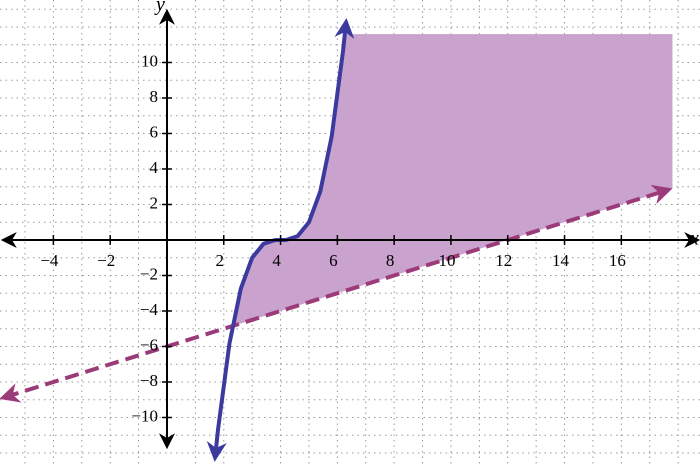  Describe the element at coordinates (390, 260) in the screenshot. I see `x-tick-label: 8` at that location.